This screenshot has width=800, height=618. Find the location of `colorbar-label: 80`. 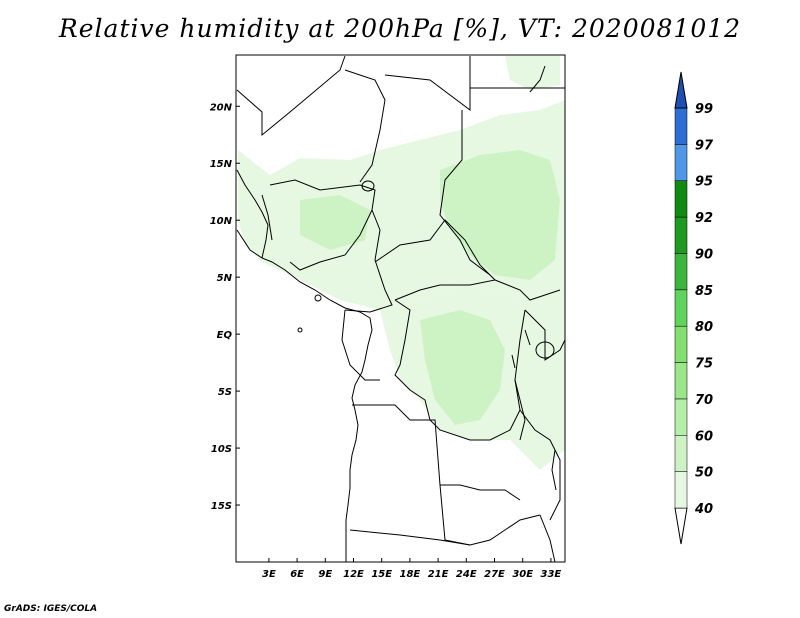

colorbar-label: 80 is located at coordinates (704, 327).